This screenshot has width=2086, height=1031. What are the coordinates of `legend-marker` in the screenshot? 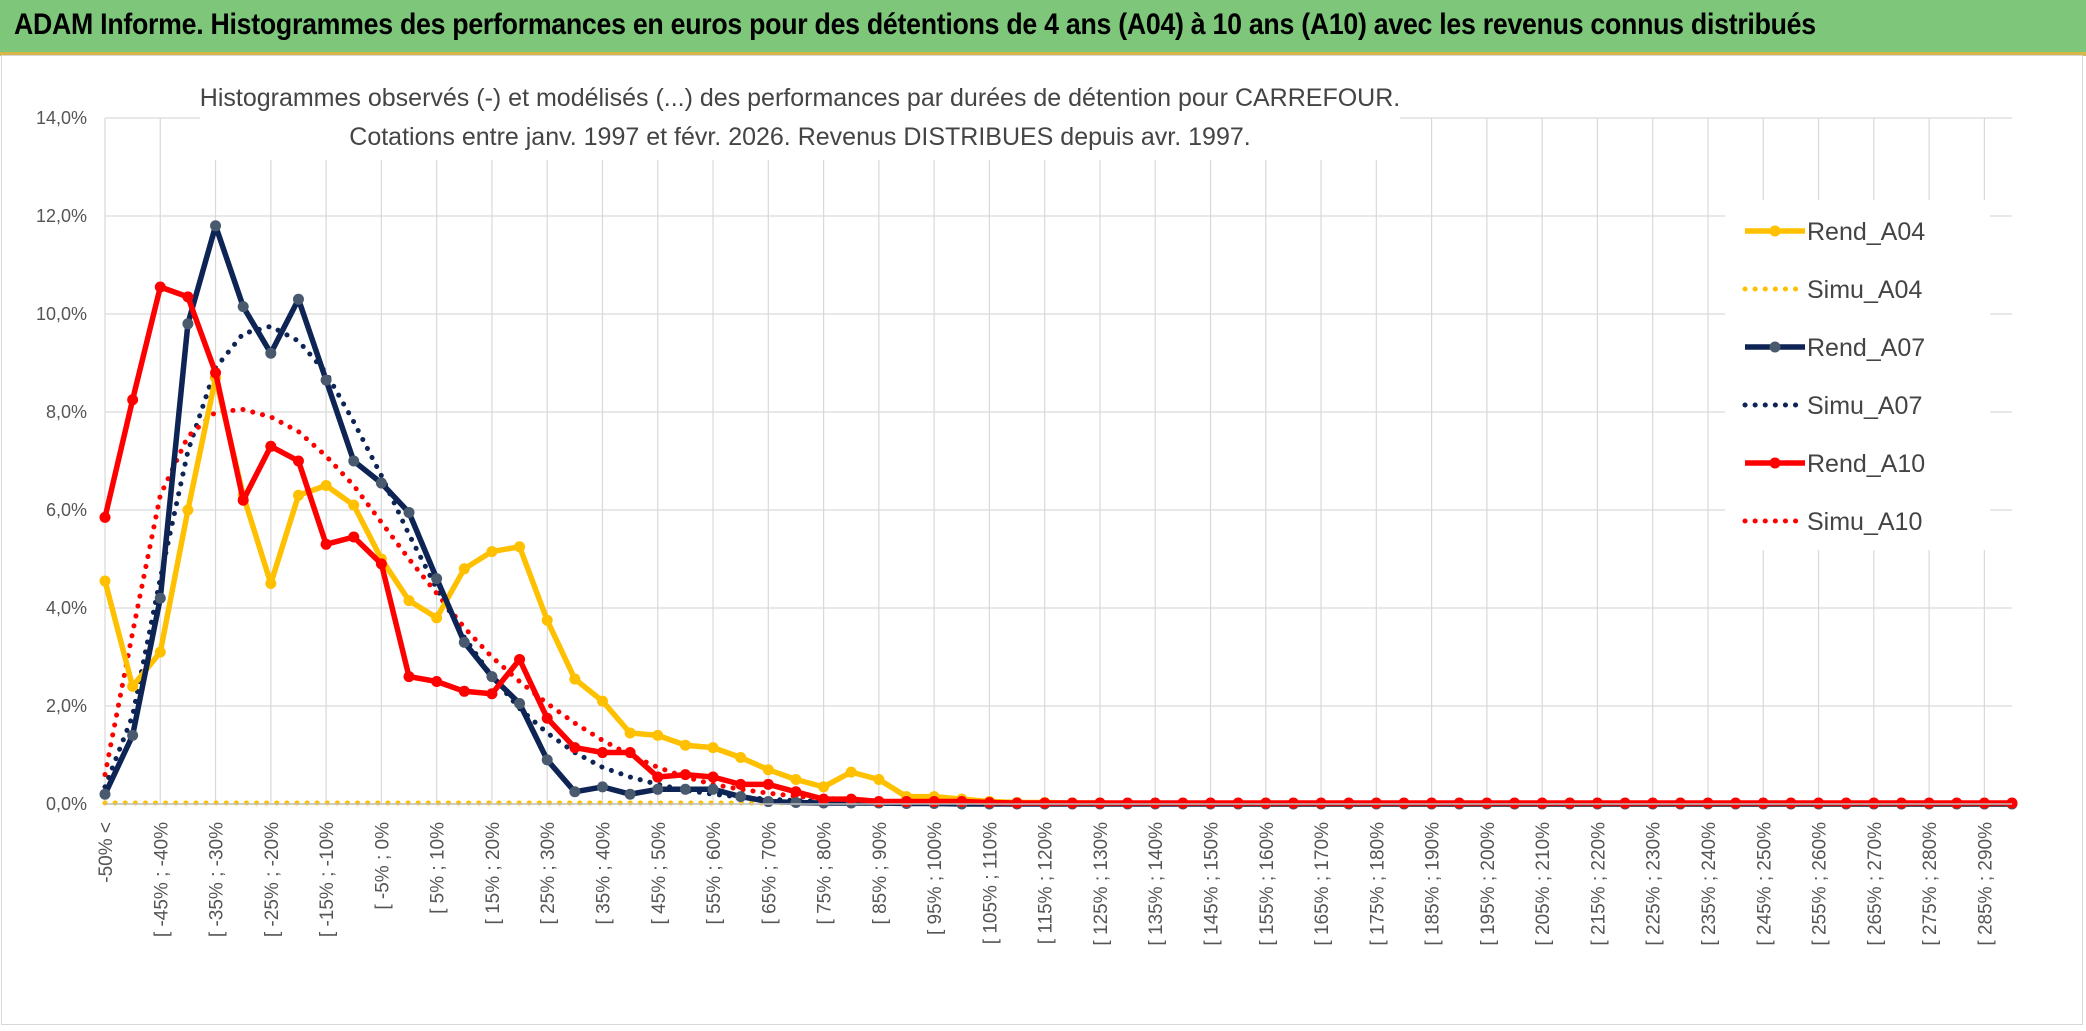 It's located at (1775, 231).